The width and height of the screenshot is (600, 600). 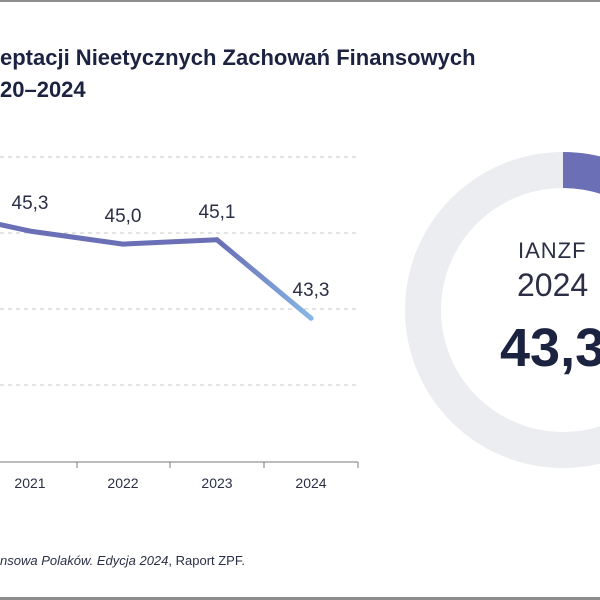 I want to click on donut-slice, so click(x=581, y=173).